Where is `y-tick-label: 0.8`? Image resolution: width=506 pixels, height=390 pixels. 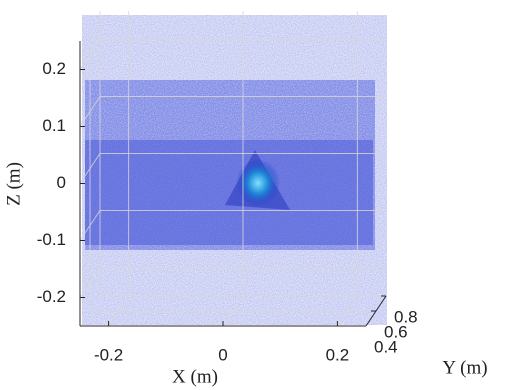
y-tick-label: 0.8 is located at coordinates (406, 316).